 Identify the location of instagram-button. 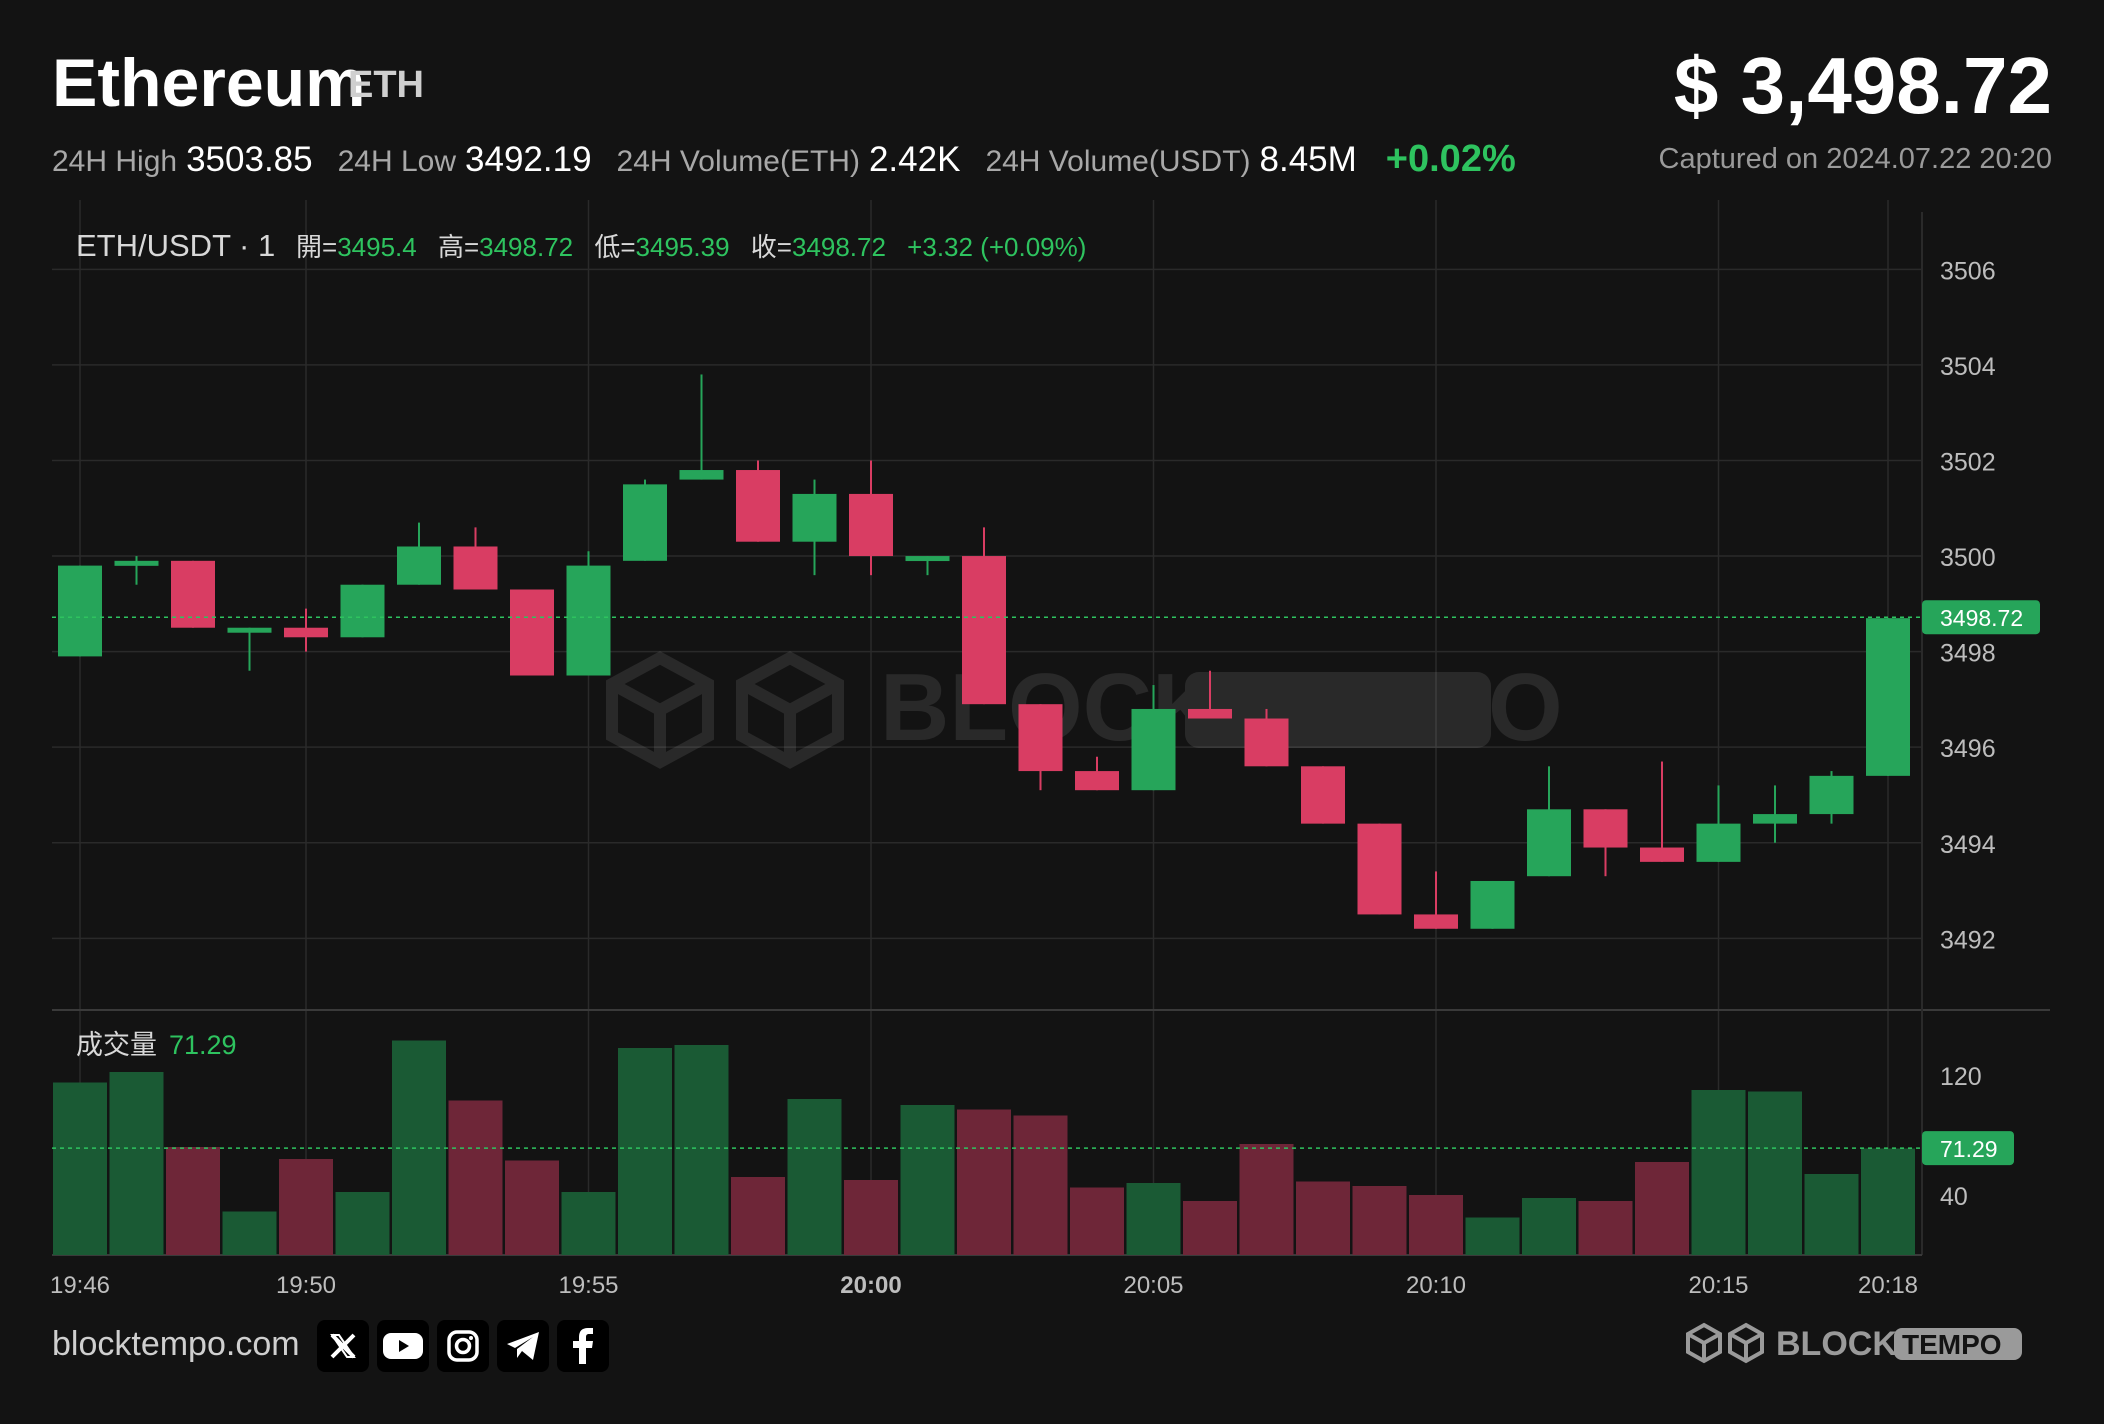
(463, 1346).